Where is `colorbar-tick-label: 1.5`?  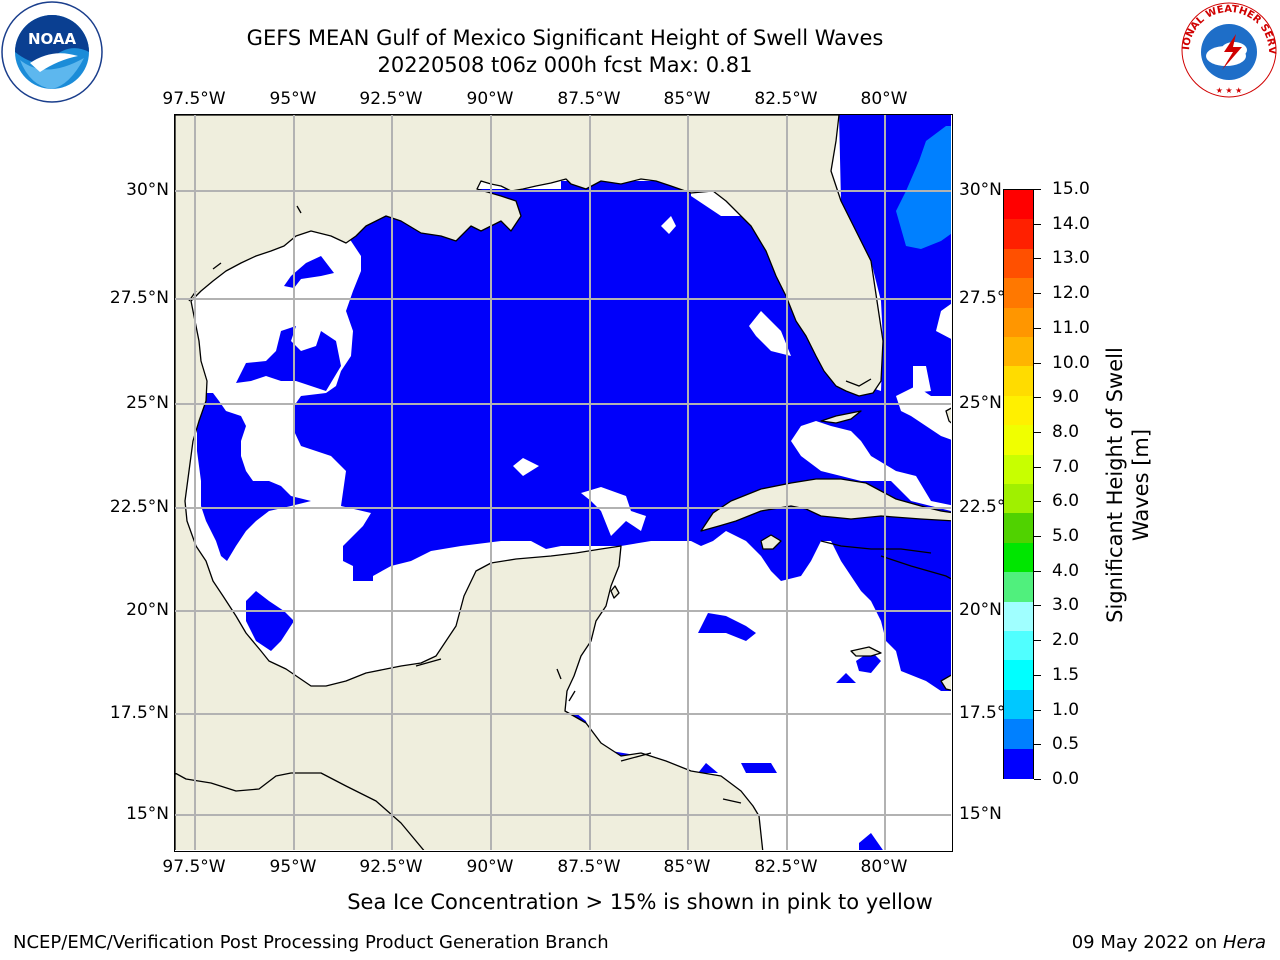
colorbar-tick-label: 1.5 is located at coordinates (1066, 674).